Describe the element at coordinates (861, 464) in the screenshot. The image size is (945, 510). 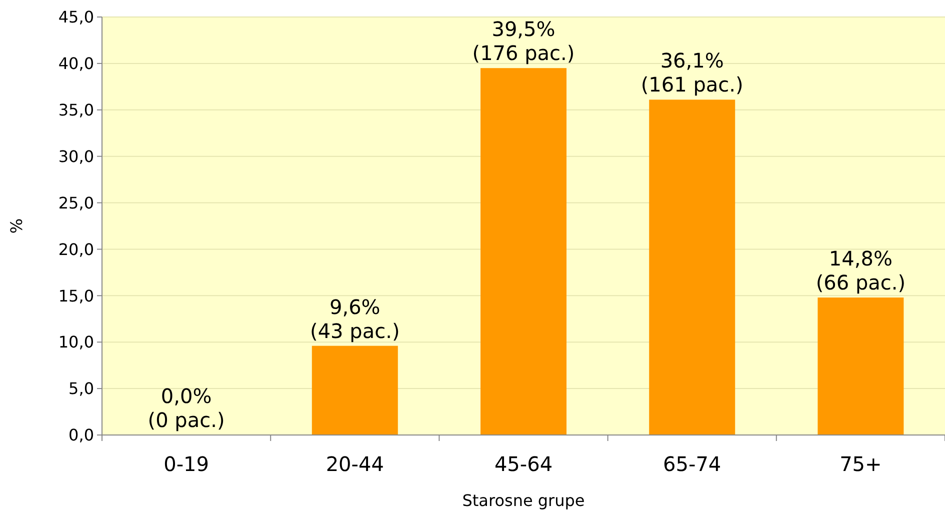
I see `x-tick-label: 75+` at that location.